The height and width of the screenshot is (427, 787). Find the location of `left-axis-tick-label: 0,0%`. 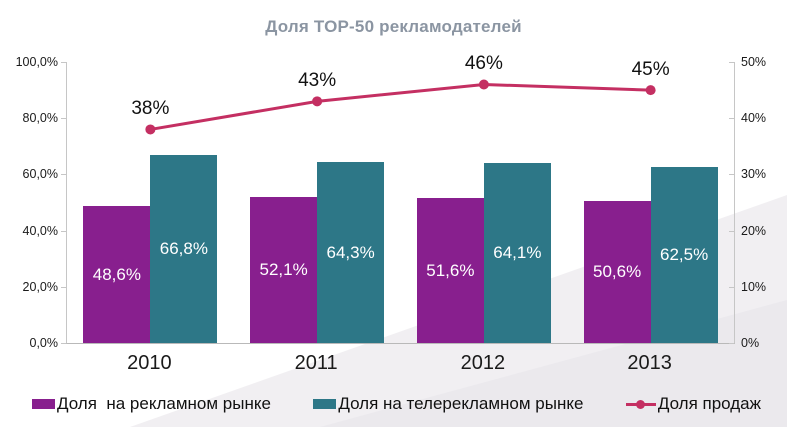

left-axis-tick-label: 0,0% is located at coordinates (44, 343).